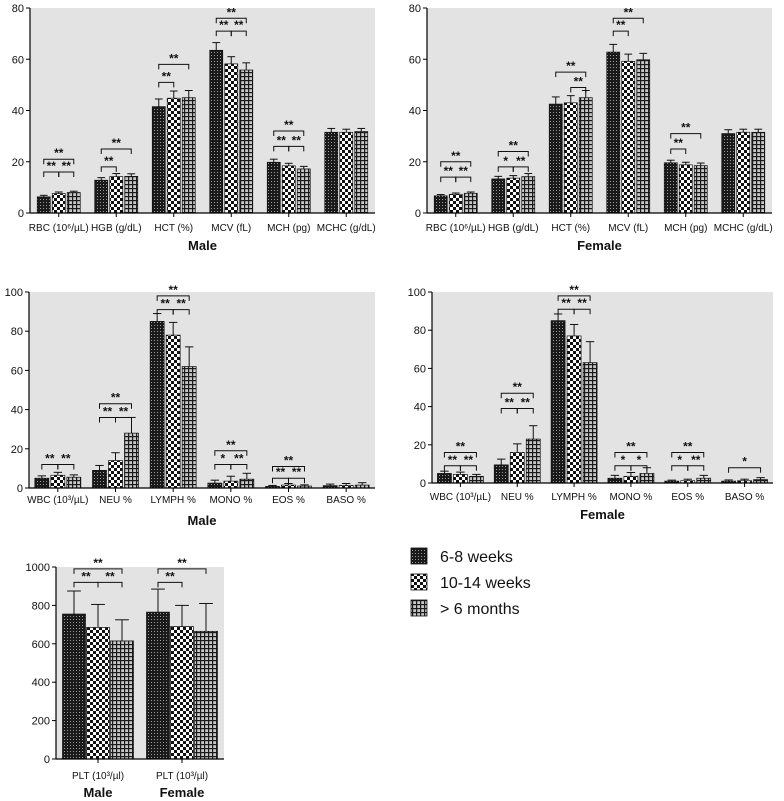 Image resolution: width=784 pixels, height=801 pixels. Describe the element at coordinates (599, 110) in the screenshot. I see `plot-background` at that location.